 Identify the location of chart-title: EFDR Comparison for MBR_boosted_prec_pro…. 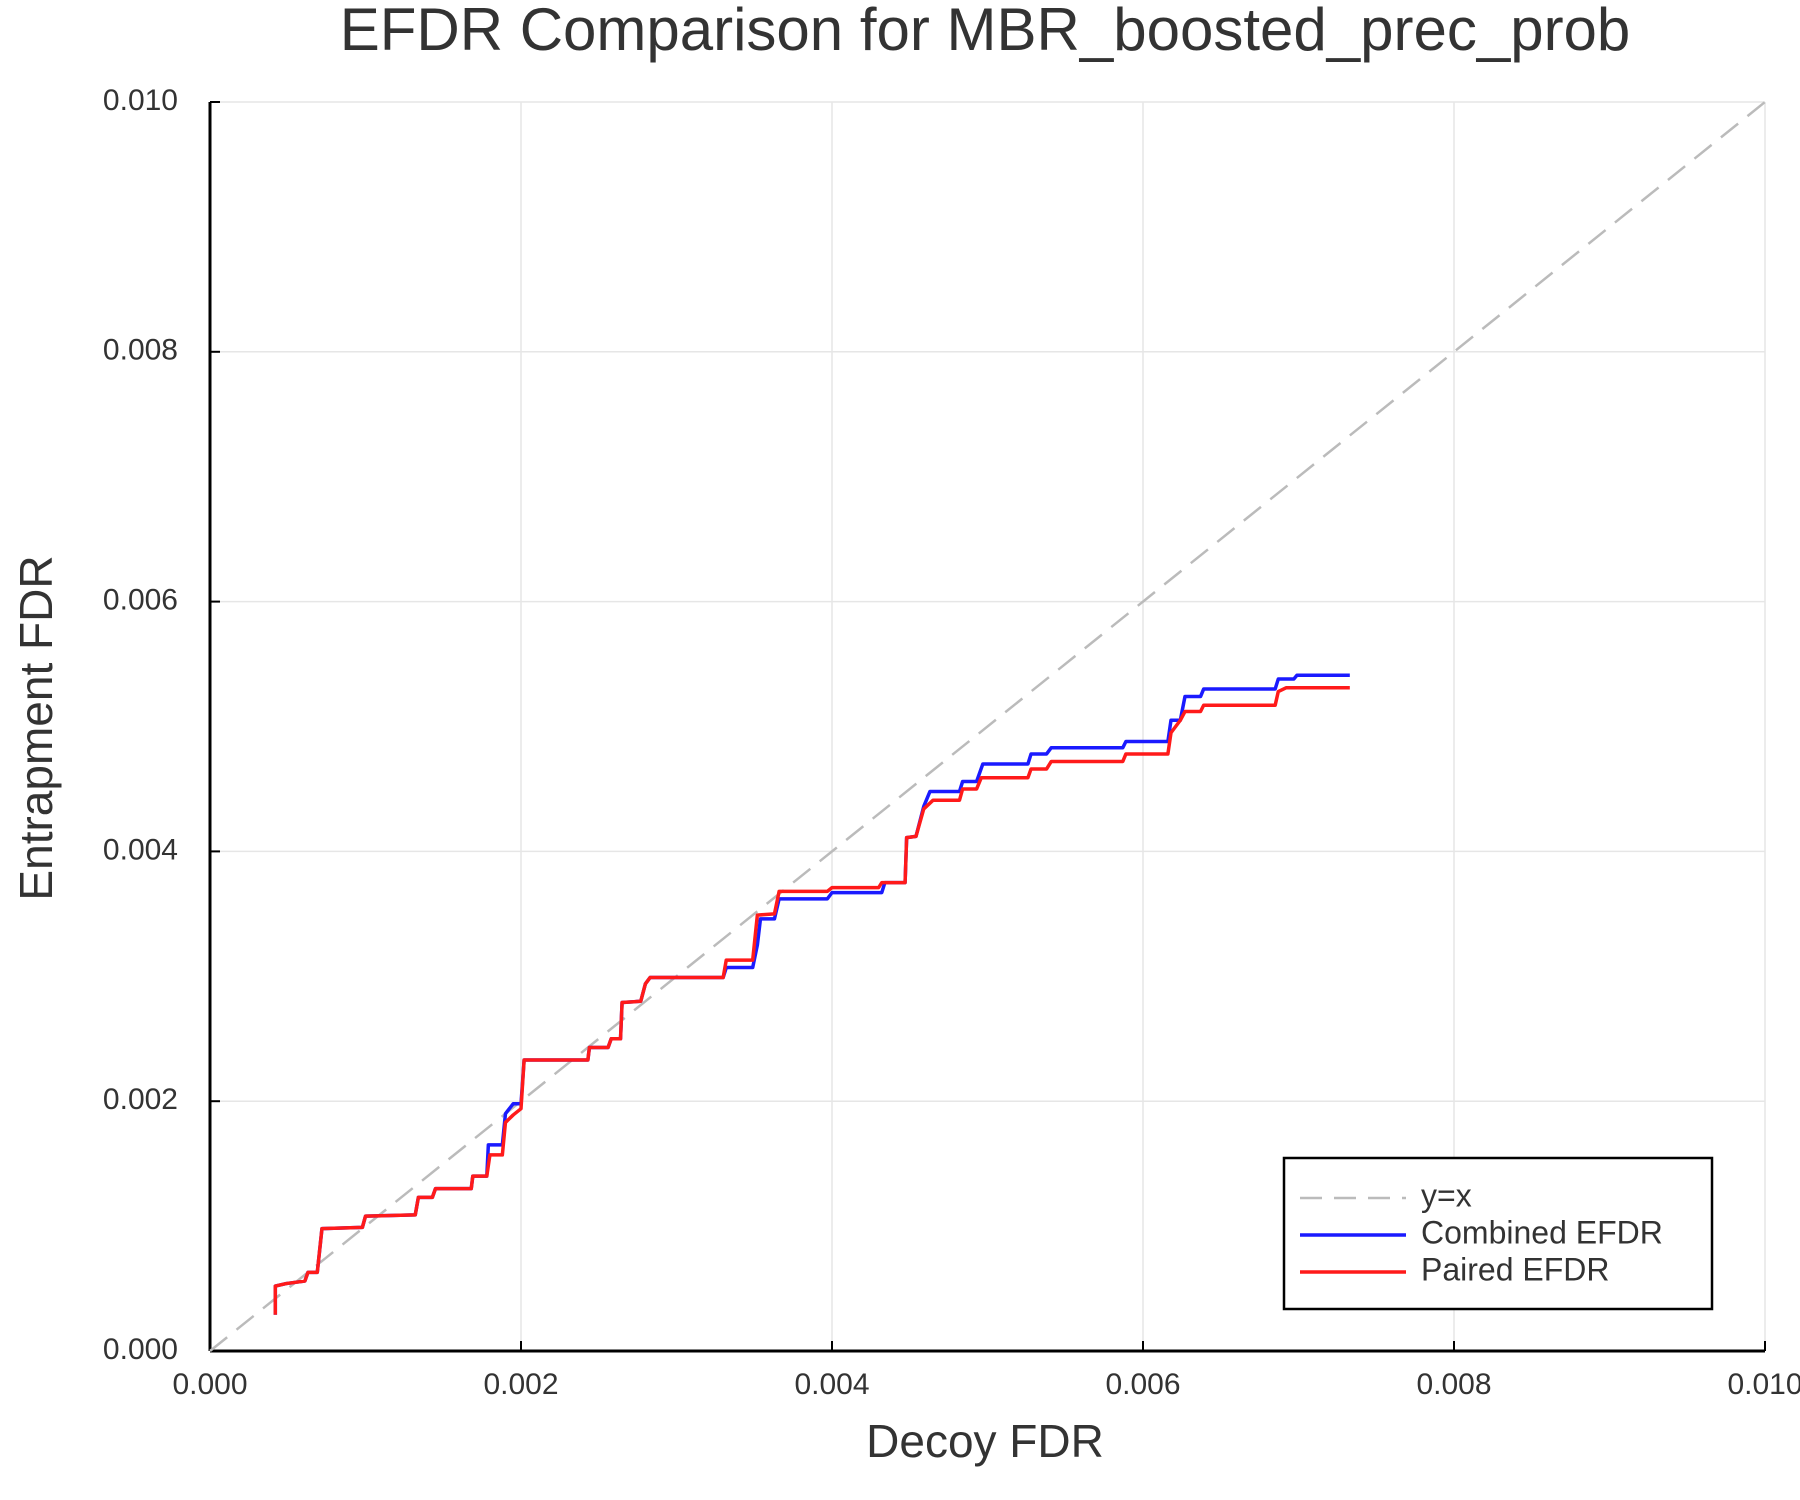
(985, 31).